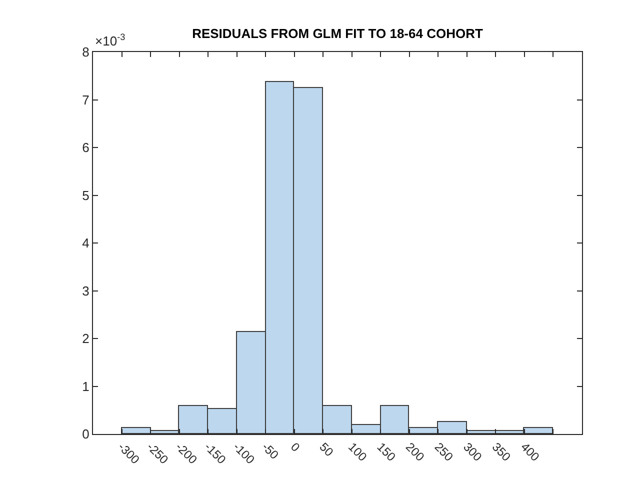 The image size is (629, 477). What do you see at coordinates (386, 452) in the screenshot?
I see `x-tick-label: 150` at bounding box center [386, 452].